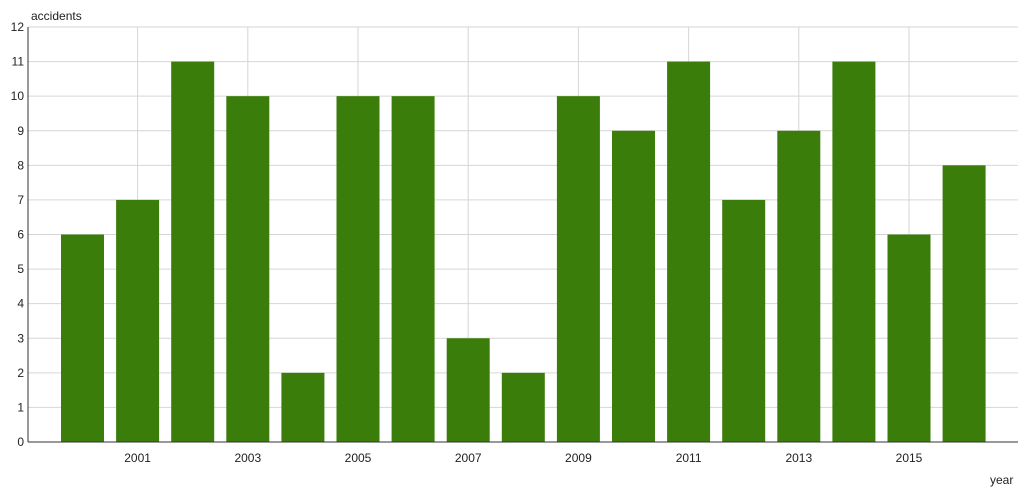  What do you see at coordinates (413, 269) in the screenshot?
I see `bar-2006` at bounding box center [413, 269].